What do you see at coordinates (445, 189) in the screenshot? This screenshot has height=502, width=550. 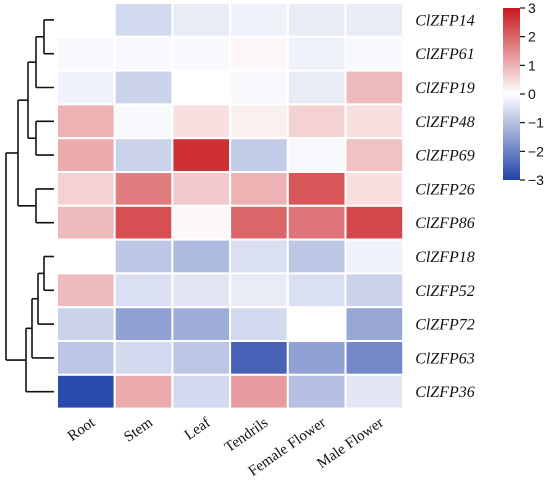 I see `row-label: ClZFP26` at bounding box center [445, 189].